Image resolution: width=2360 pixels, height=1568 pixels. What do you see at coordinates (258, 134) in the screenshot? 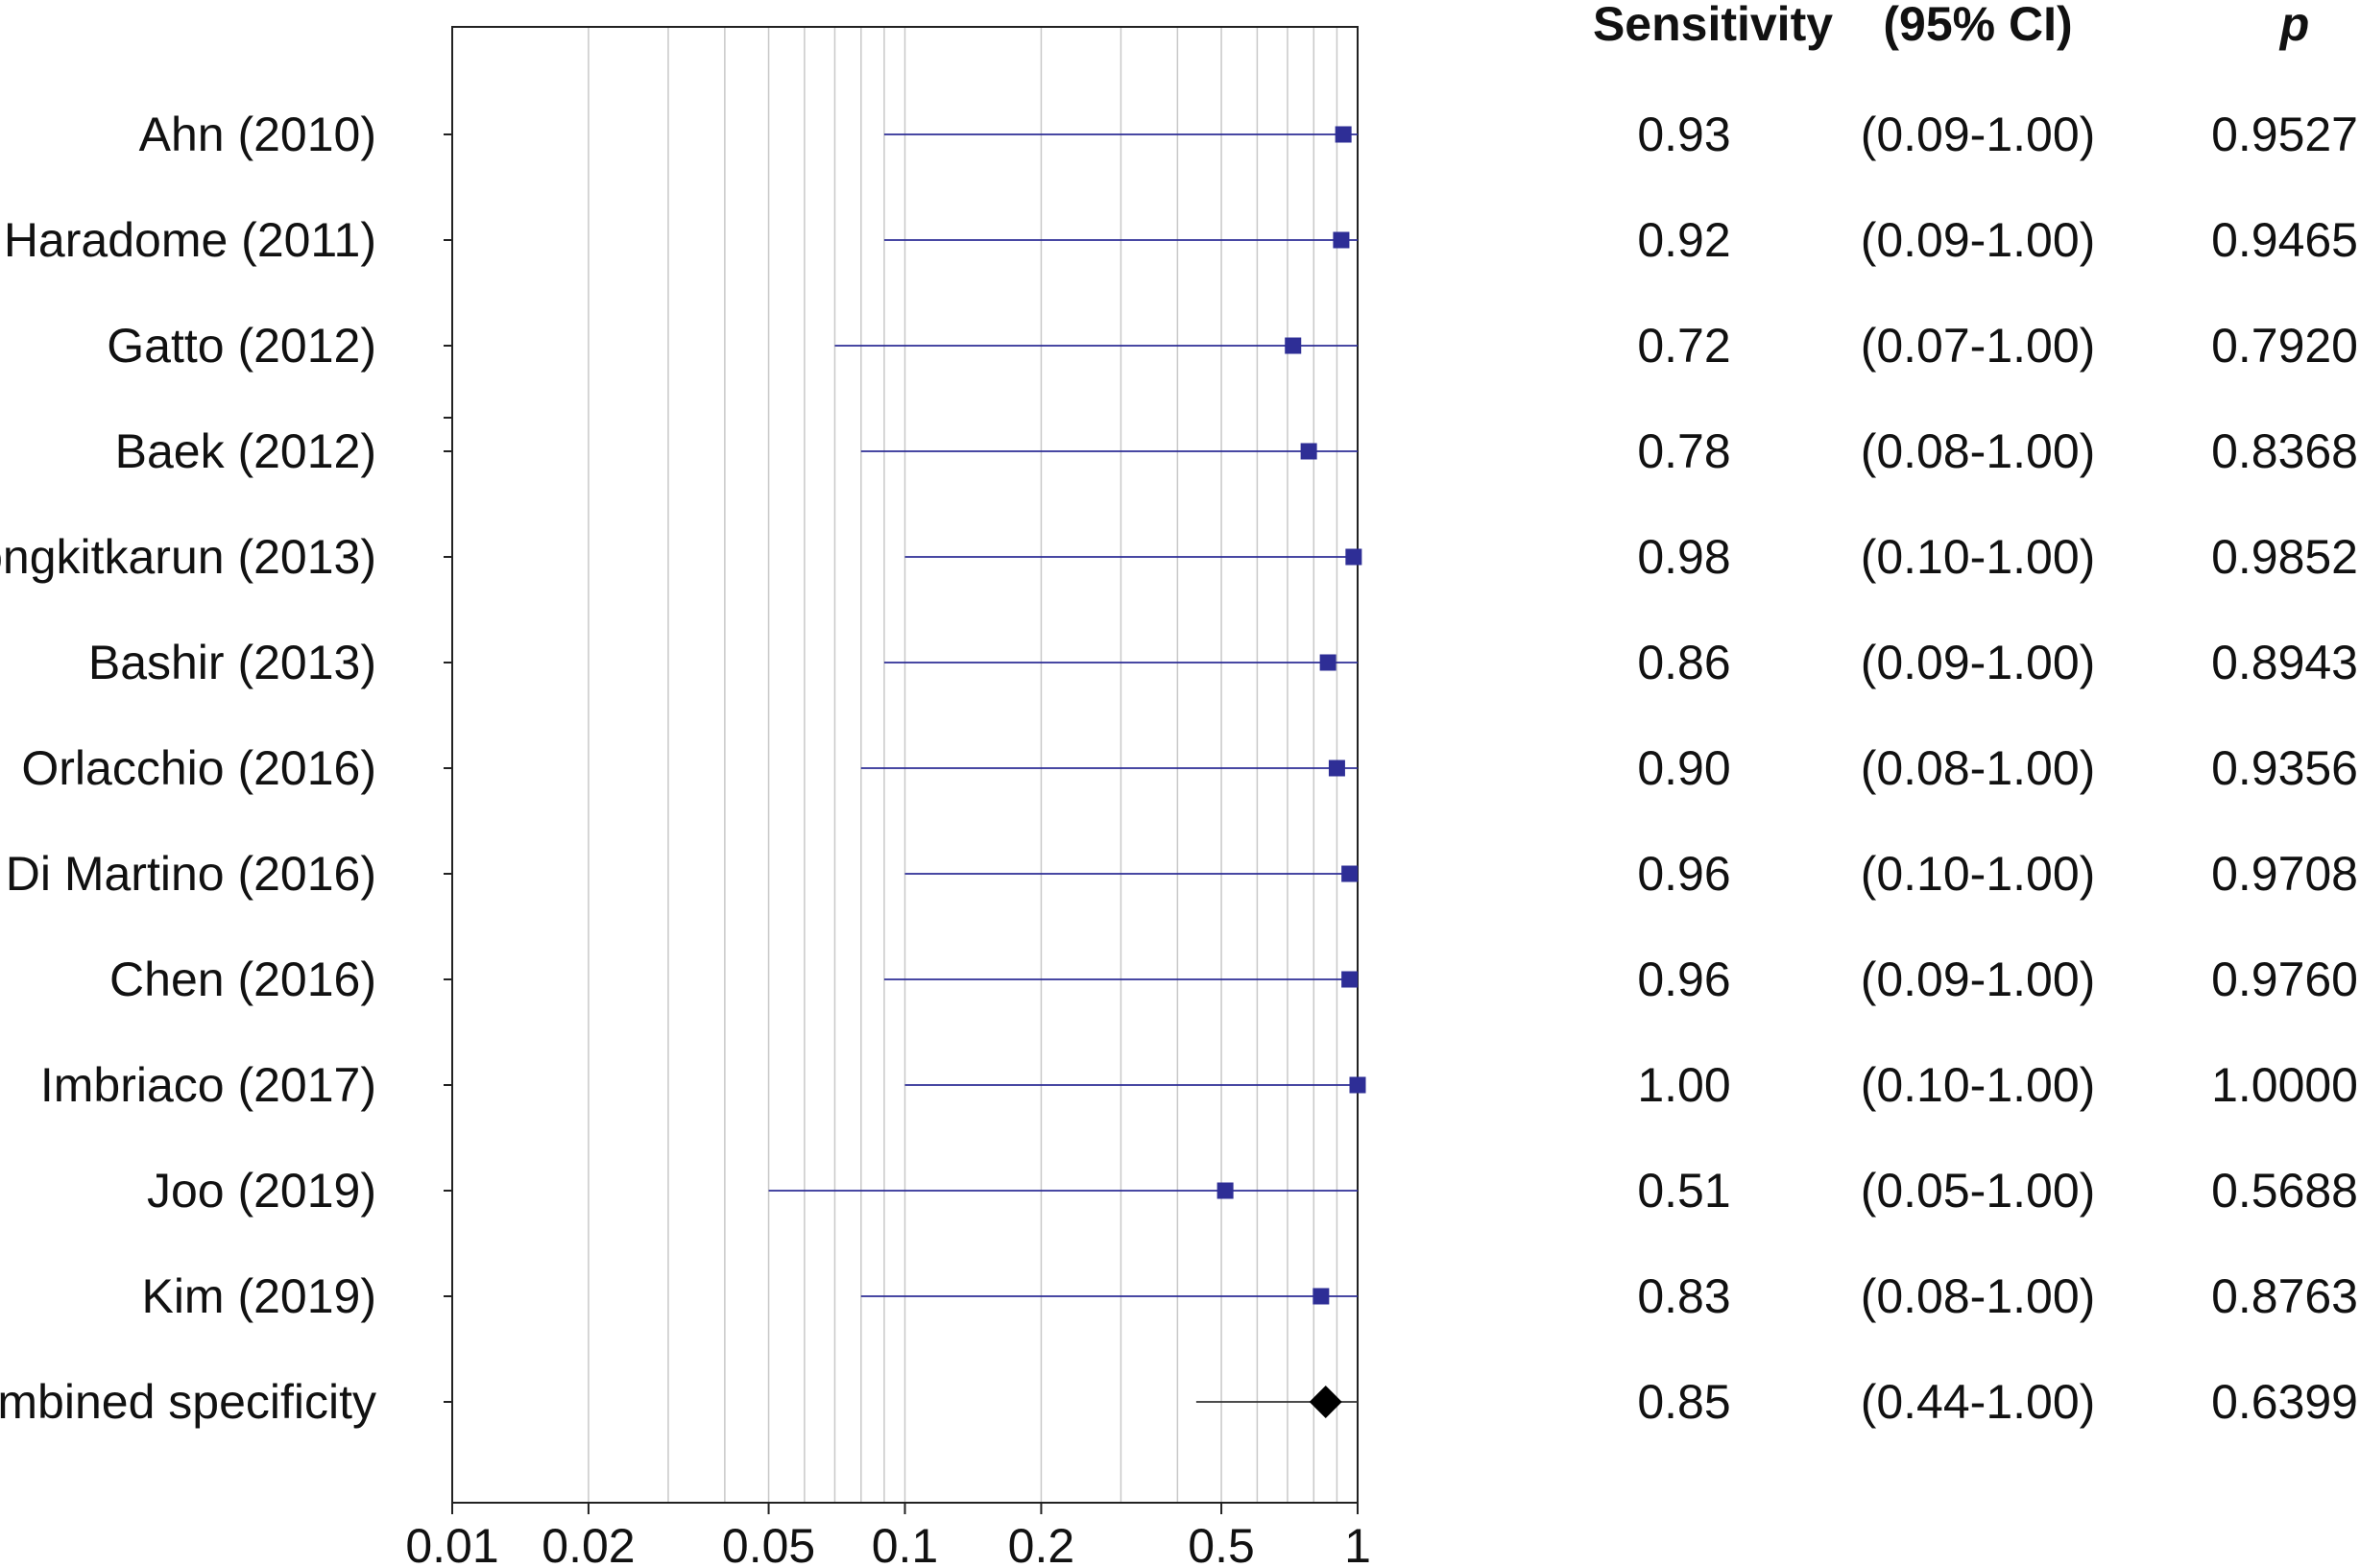
I see `study-label: Ahn (2010)` at bounding box center [258, 134].